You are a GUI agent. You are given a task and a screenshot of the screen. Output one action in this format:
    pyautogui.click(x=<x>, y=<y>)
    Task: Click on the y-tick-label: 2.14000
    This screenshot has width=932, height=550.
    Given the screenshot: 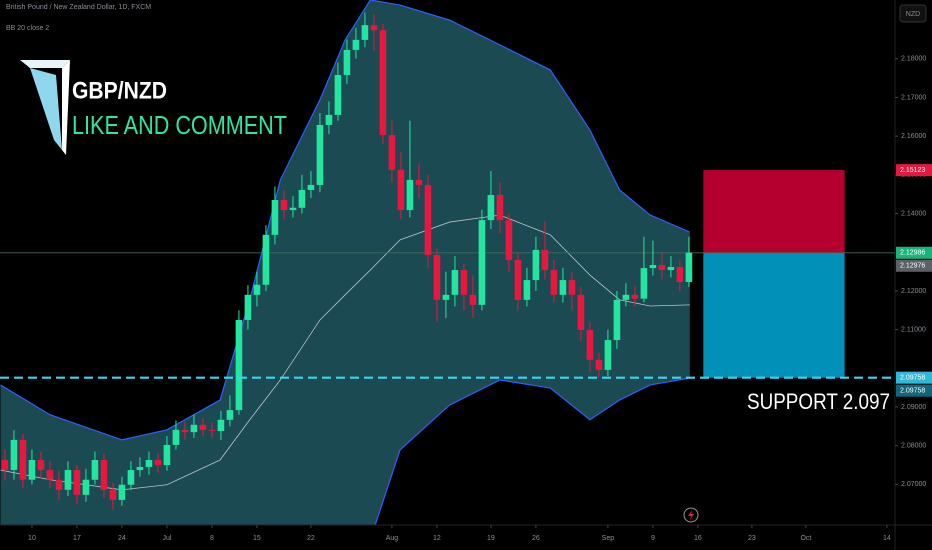 What is the action you would take?
    pyautogui.click(x=913, y=213)
    